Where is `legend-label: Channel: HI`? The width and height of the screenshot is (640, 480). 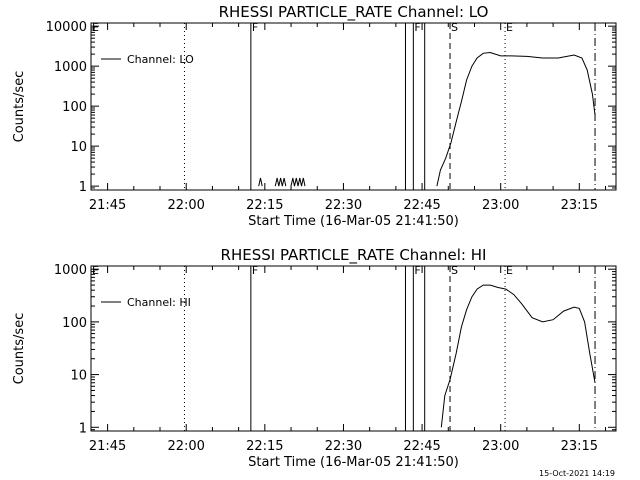 legend-label: Channel: HI is located at coordinates (159, 302).